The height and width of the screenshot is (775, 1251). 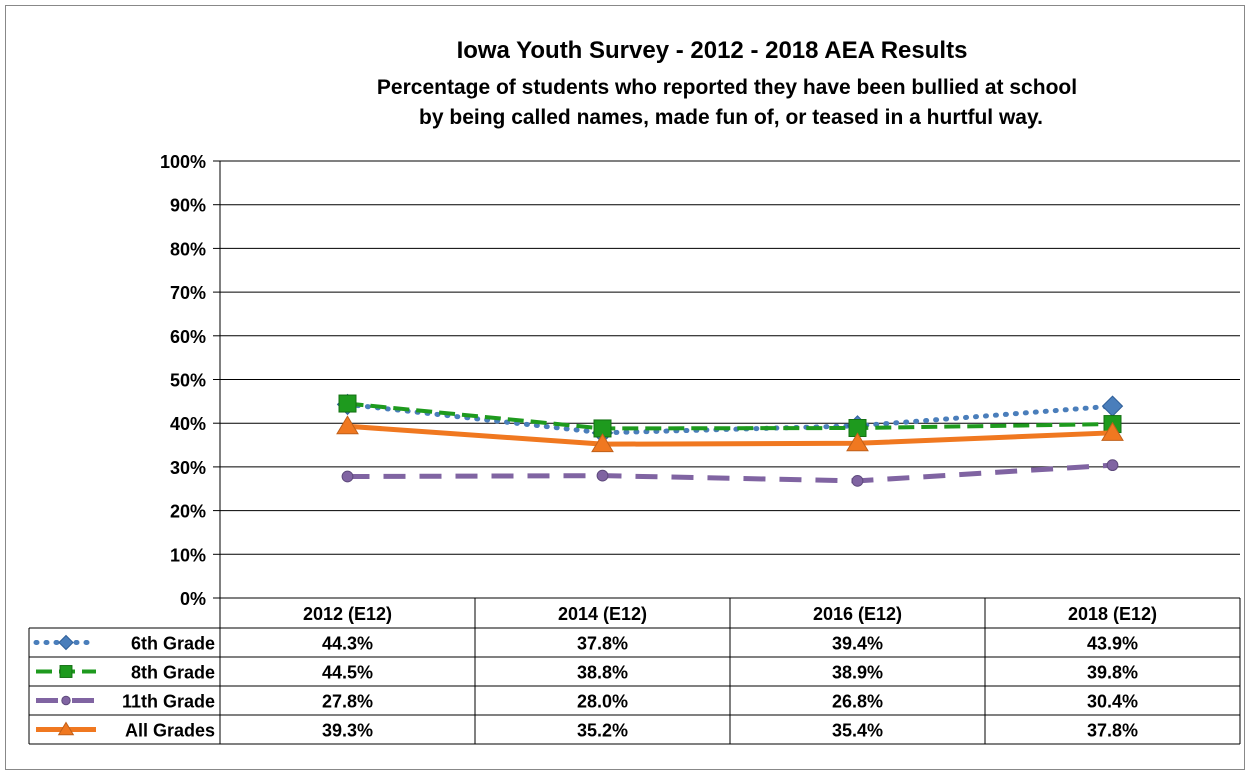 I want to click on legend-key-marker-6th-grade, so click(x=66, y=642).